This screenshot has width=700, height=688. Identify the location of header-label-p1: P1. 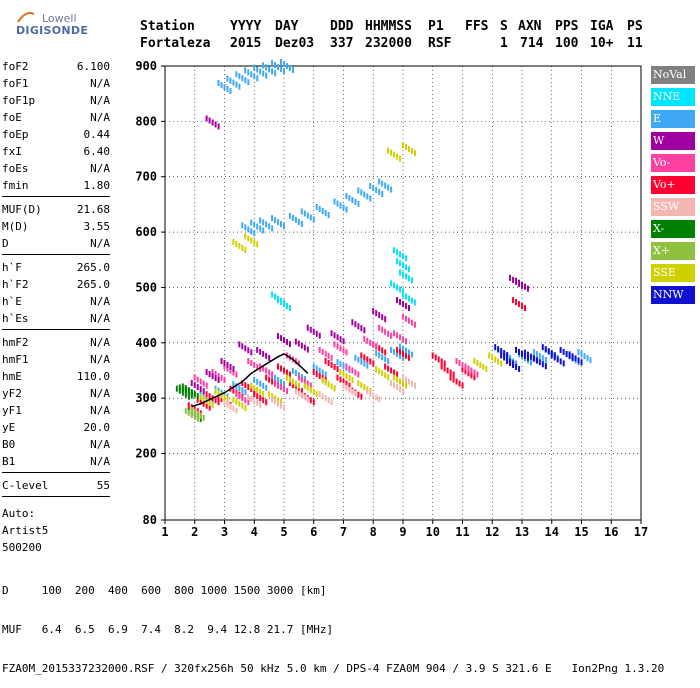
(436, 26).